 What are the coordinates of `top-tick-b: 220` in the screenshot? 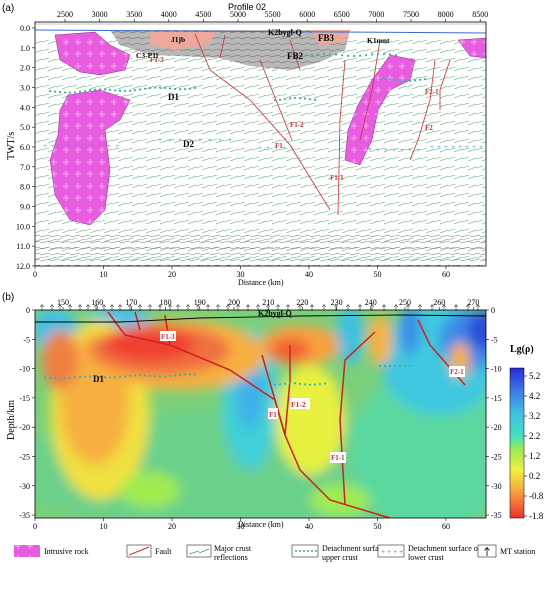 It's located at (302, 302).